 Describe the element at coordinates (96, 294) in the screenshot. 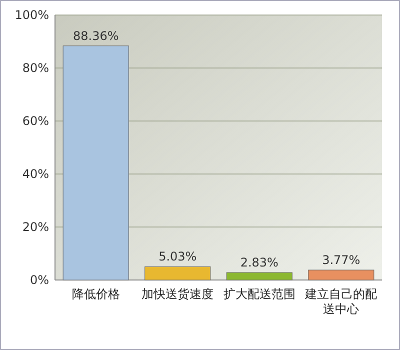

I see `x-tick-label: 降低价格` at that location.